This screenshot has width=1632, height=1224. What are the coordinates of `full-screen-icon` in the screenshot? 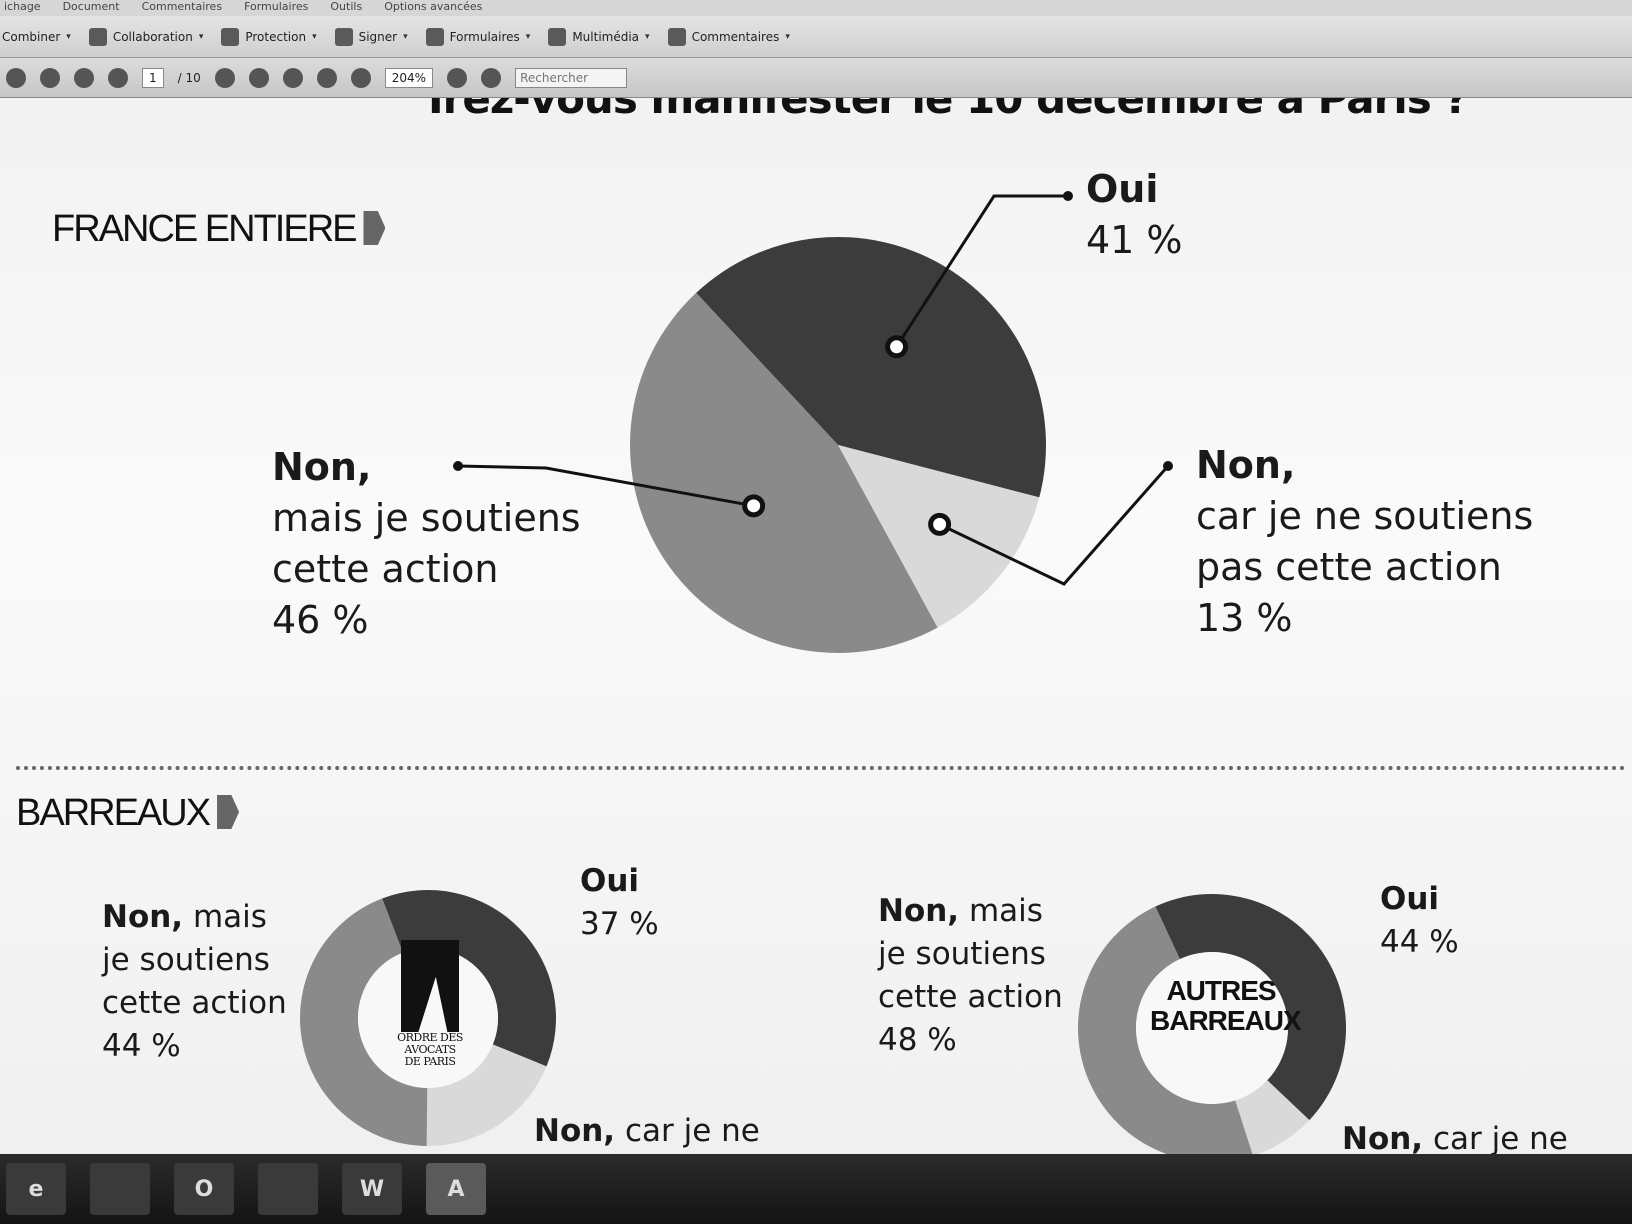 It's located at (491, 77).